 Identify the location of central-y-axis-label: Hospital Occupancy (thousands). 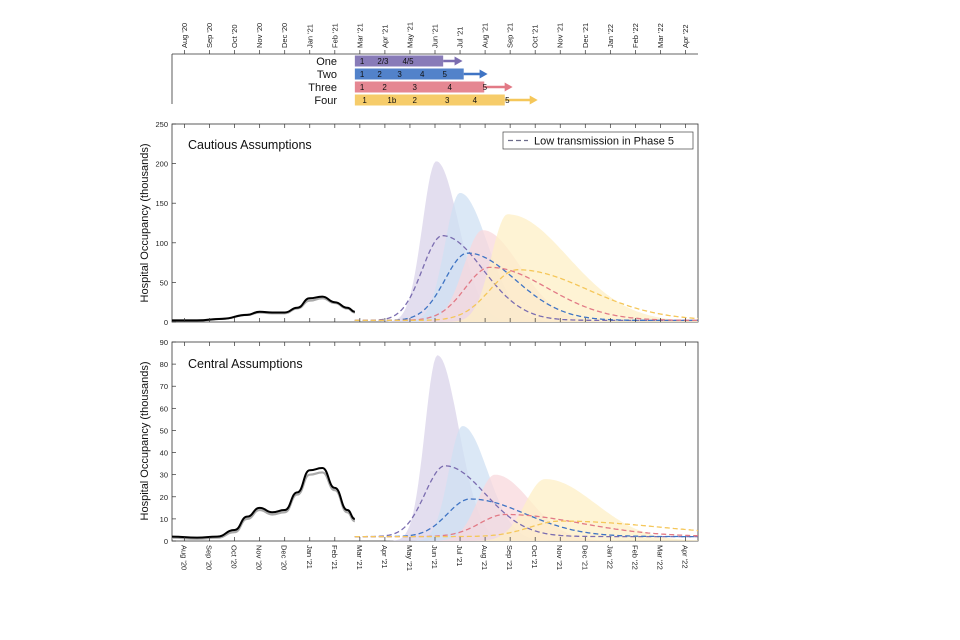
(145, 441).